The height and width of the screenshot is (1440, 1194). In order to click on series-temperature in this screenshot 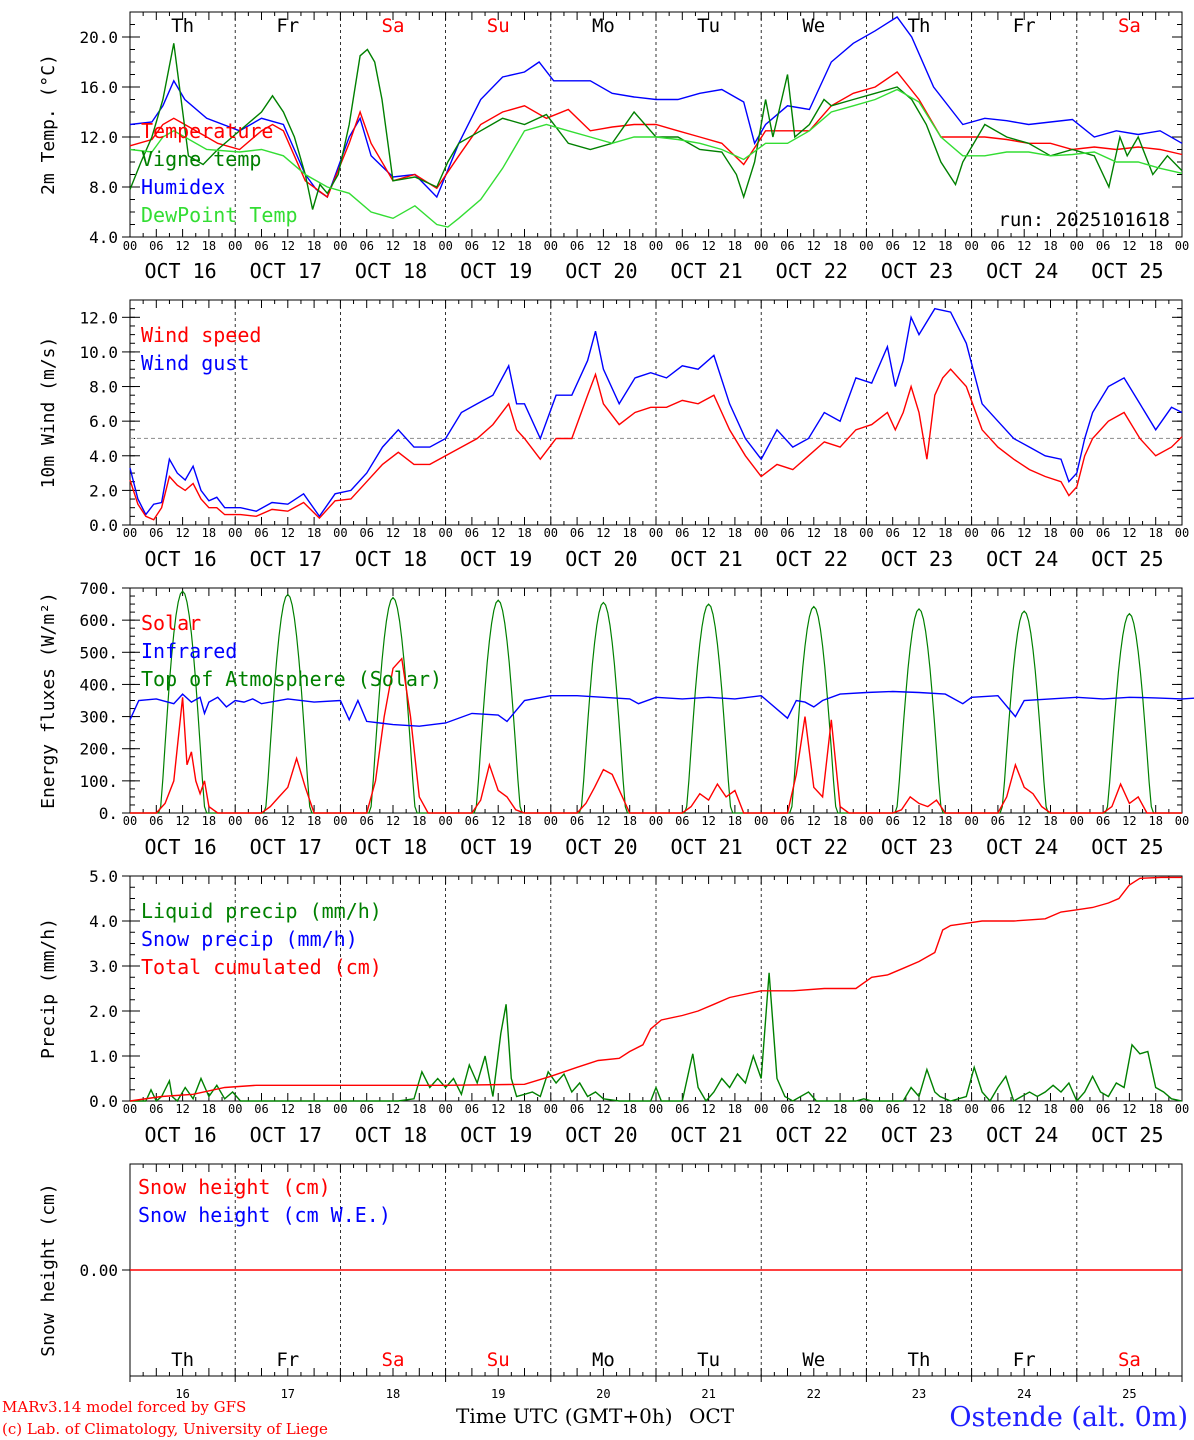, I will do `click(656, 135)`.